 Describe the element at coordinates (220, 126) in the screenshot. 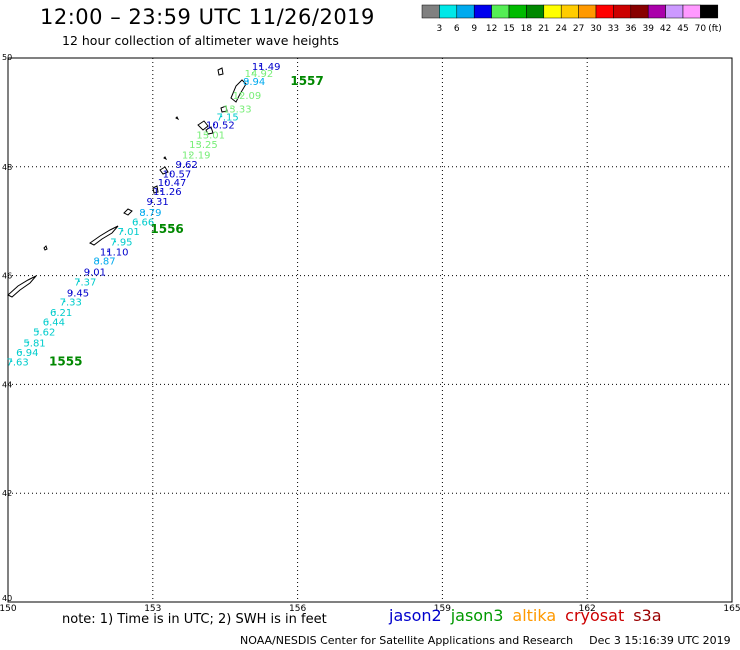

I see `swh-data-label: 10.52` at that location.